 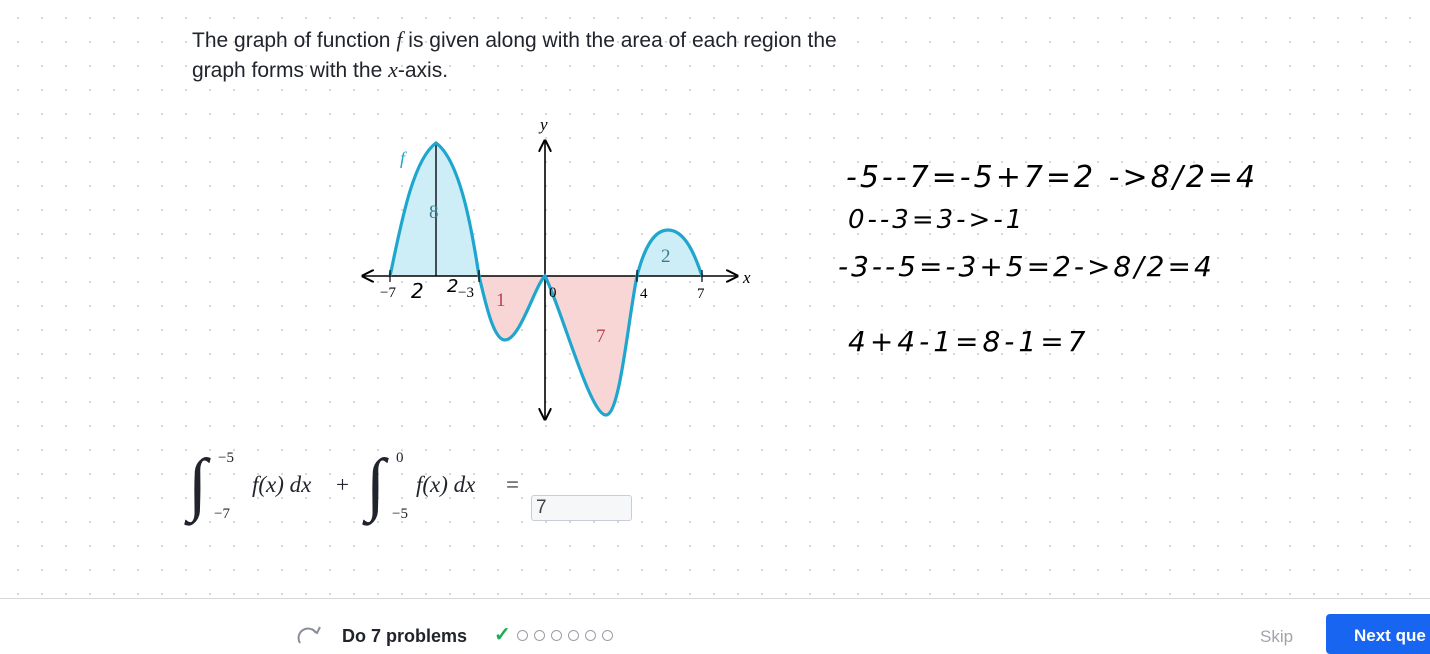 What do you see at coordinates (434, 212) in the screenshot?
I see `region-area-label: 8` at bounding box center [434, 212].